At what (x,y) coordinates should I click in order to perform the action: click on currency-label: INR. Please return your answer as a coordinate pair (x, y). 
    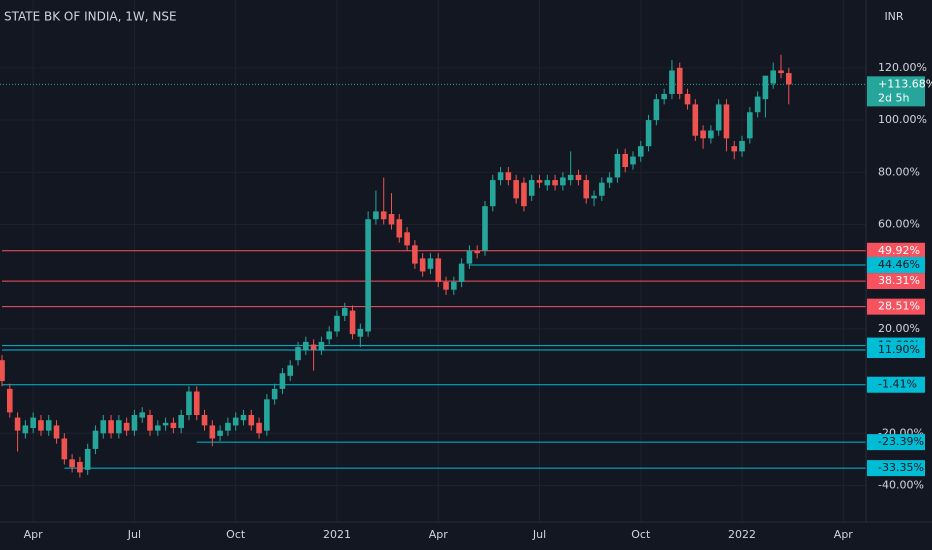
    Looking at the image, I should click on (893, 16).